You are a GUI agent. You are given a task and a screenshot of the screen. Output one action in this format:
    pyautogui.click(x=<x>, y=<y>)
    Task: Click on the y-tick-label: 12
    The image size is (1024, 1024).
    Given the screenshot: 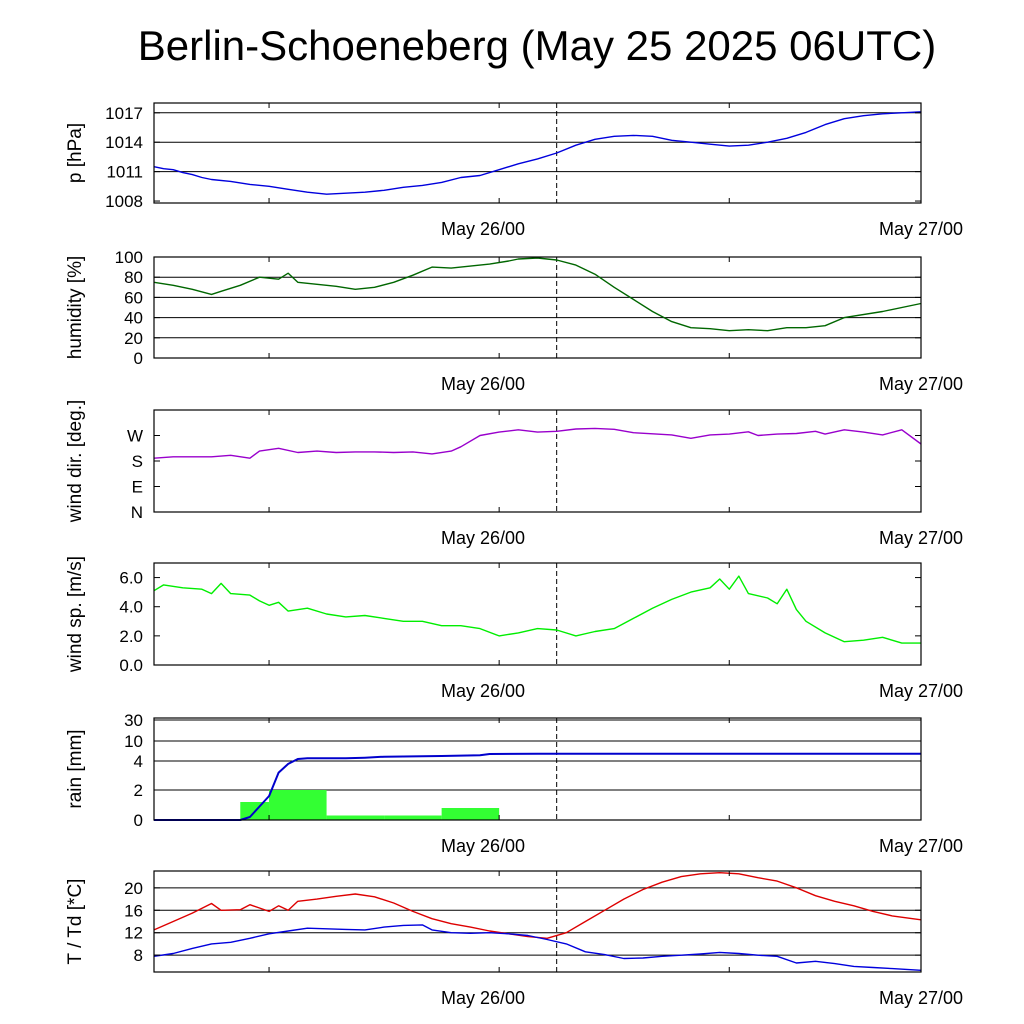 What is the action you would take?
    pyautogui.click(x=133, y=933)
    